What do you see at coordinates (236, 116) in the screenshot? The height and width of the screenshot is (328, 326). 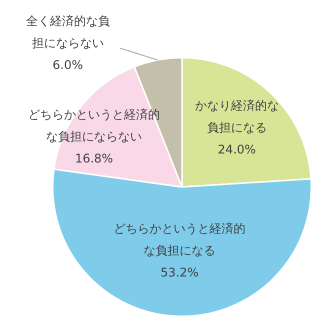 I see `slice-label: かなり経済的な負担になる` at bounding box center [236, 116].